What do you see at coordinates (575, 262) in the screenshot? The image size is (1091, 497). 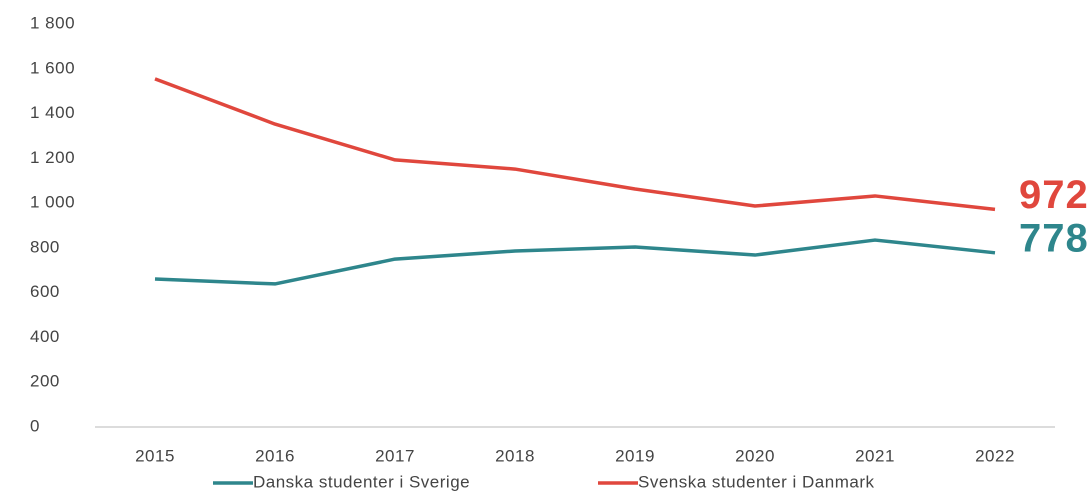 I see `series-line` at bounding box center [575, 262].